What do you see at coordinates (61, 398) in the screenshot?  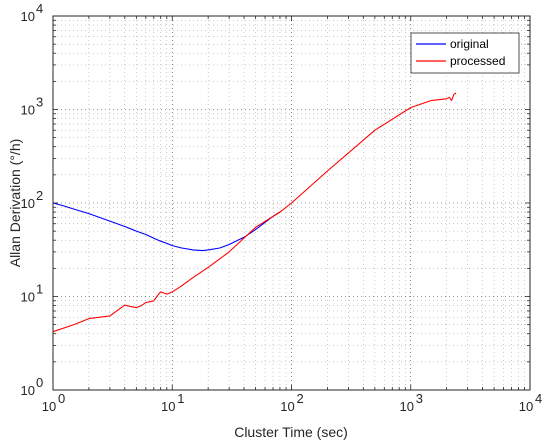 I see `x-tick-label-exponent: 0` at bounding box center [61, 398].